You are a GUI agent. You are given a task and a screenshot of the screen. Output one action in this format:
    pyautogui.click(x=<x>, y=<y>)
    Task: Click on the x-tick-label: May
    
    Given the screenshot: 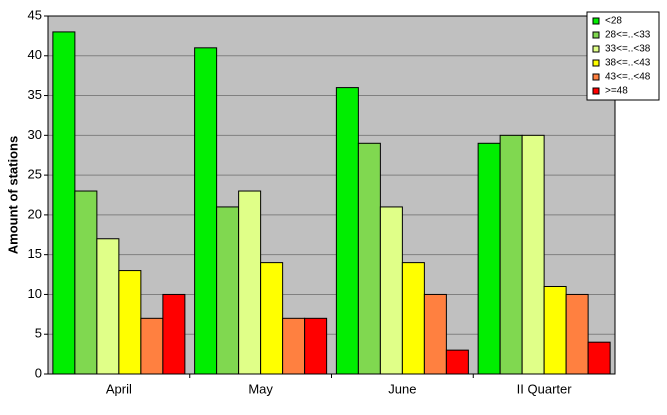 What is the action you would take?
    pyautogui.click(x=260, y=388)
    